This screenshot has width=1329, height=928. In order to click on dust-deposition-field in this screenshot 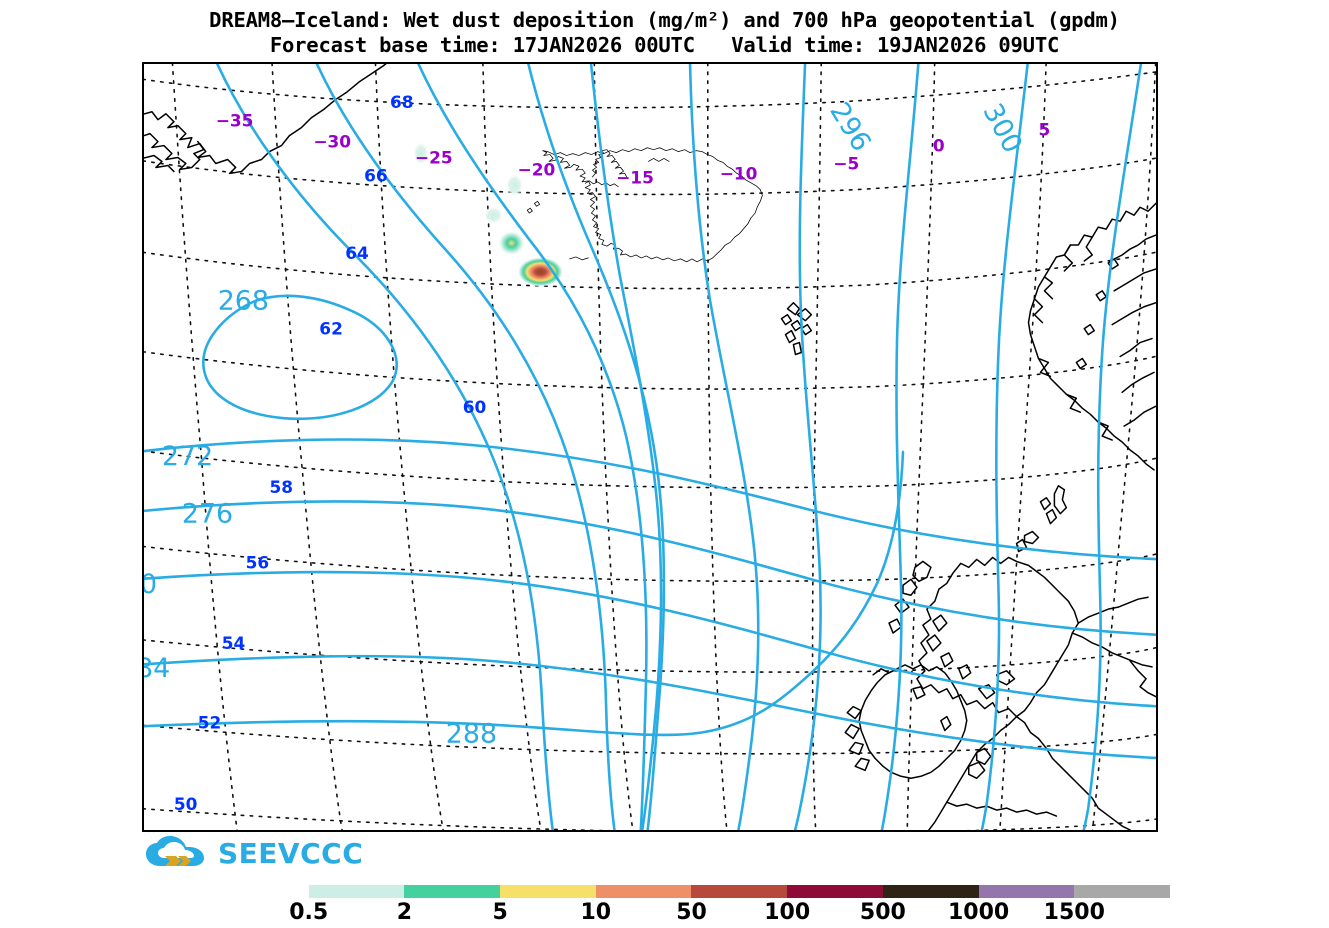, I will do `click(488, 214)`.